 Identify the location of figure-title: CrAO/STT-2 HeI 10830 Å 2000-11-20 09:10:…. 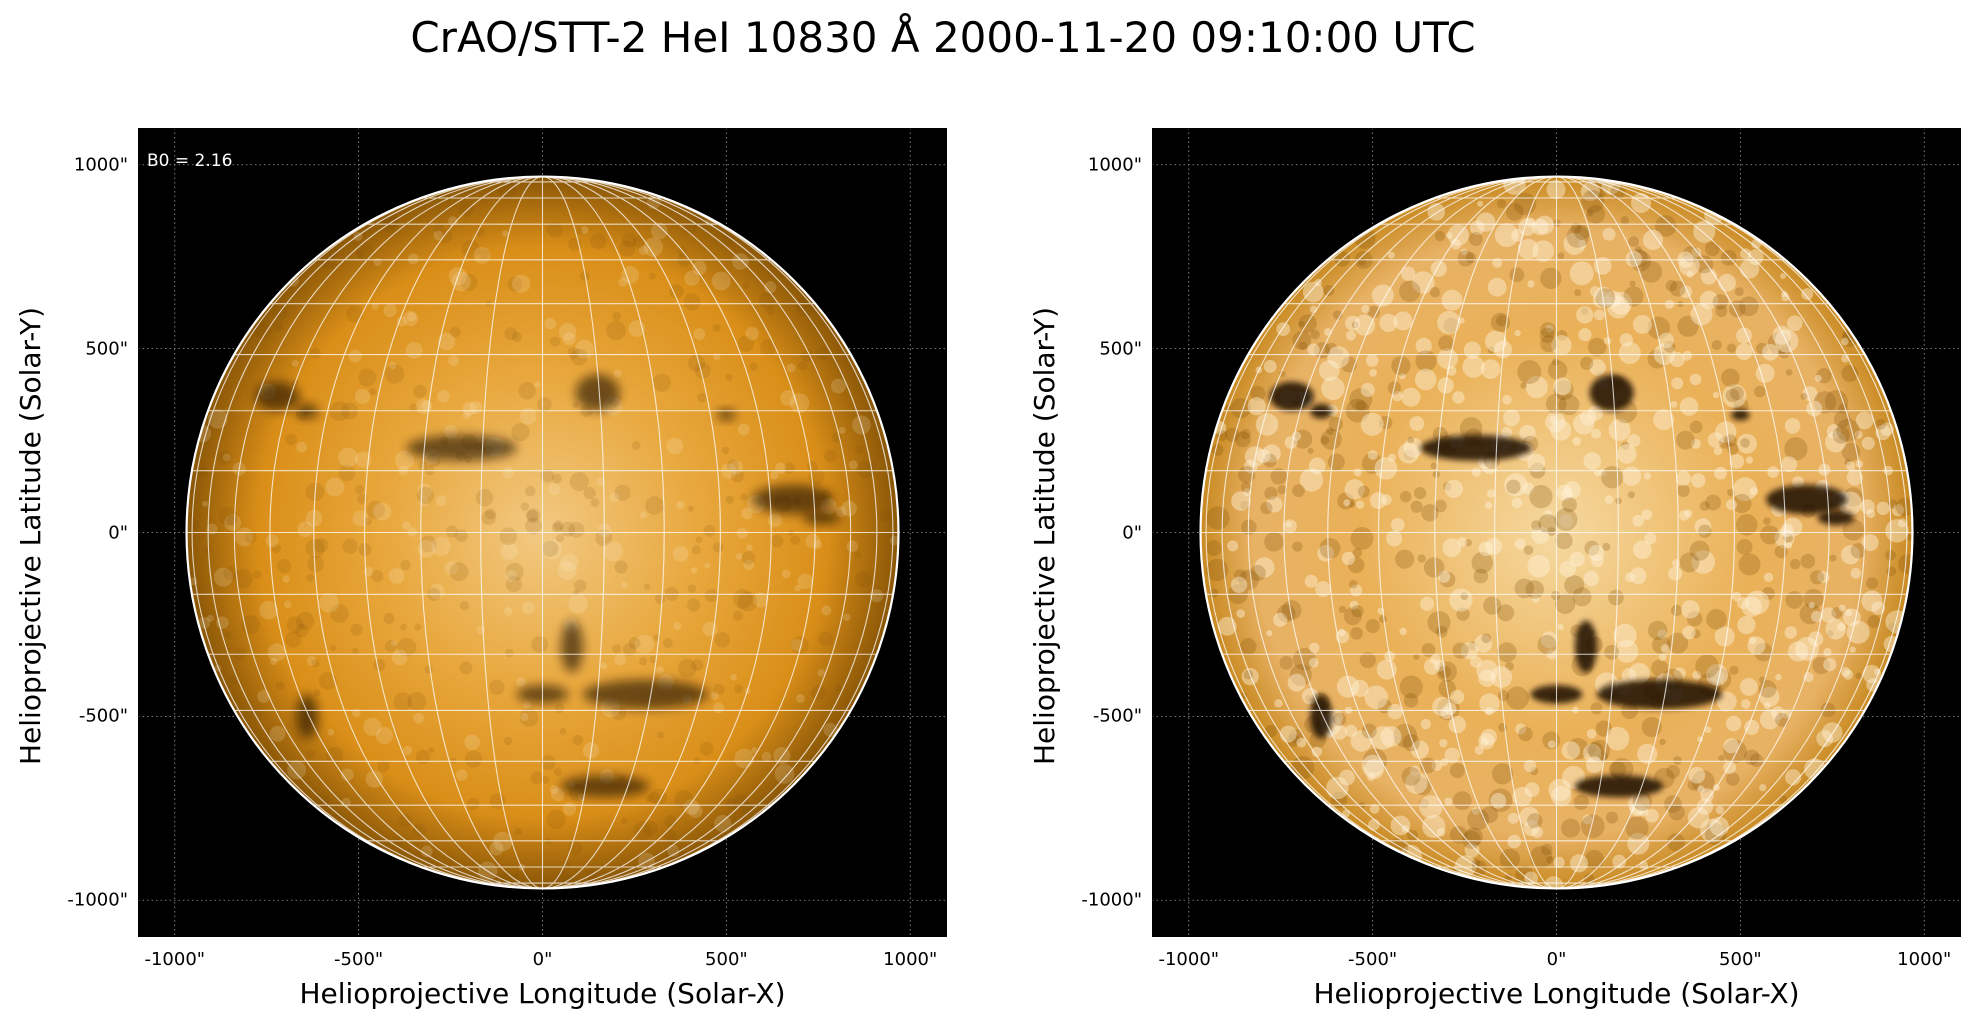
(943, 37).